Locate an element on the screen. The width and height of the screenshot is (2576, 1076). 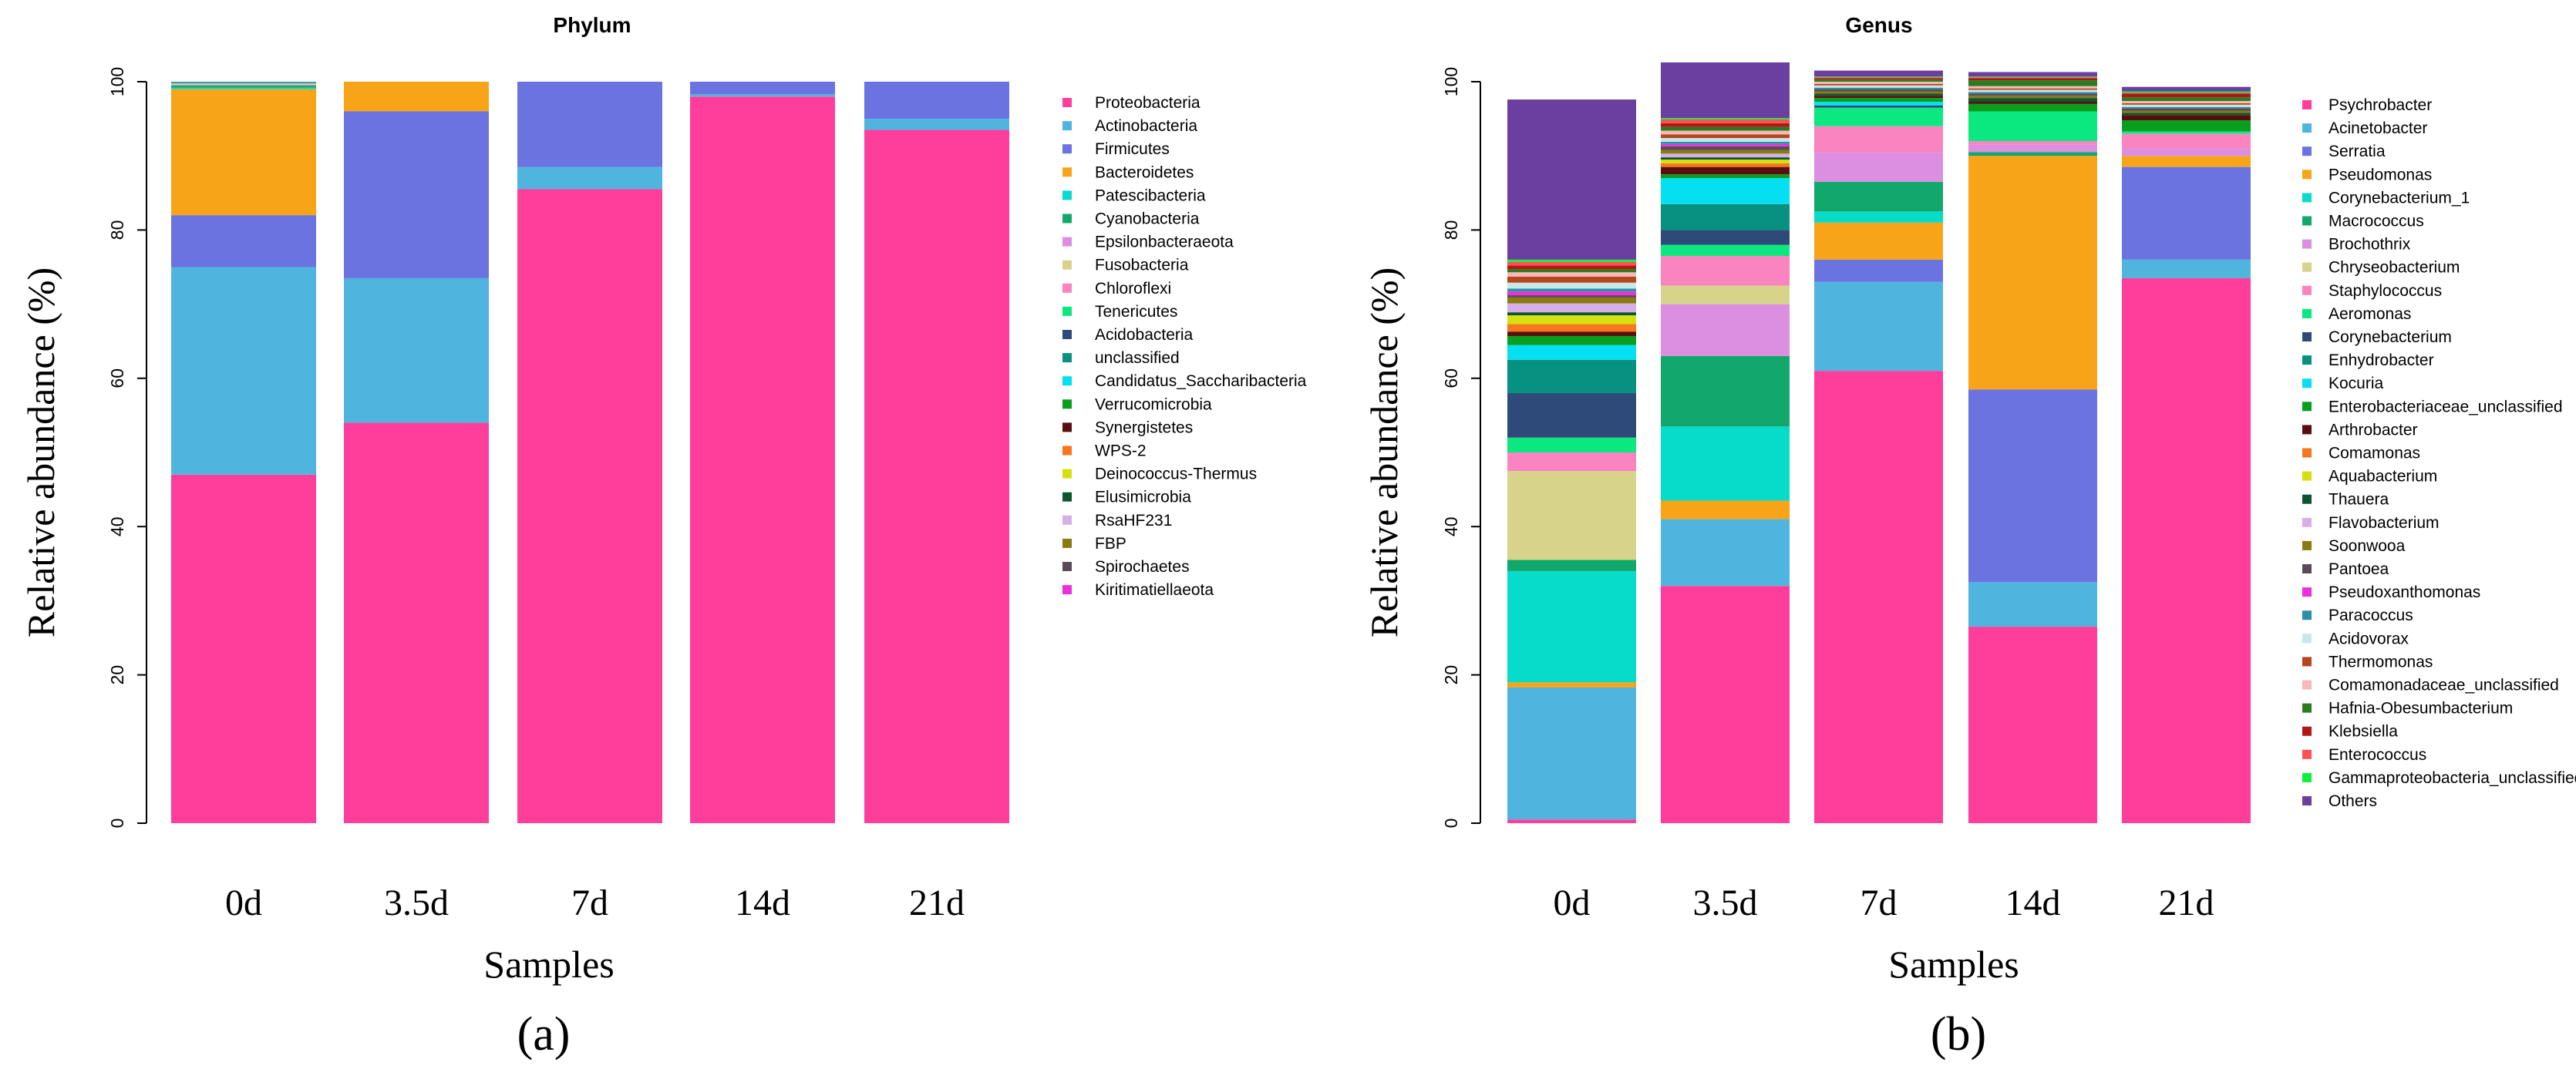
y-tick-label: 100 is located at coordinates (117, 82).